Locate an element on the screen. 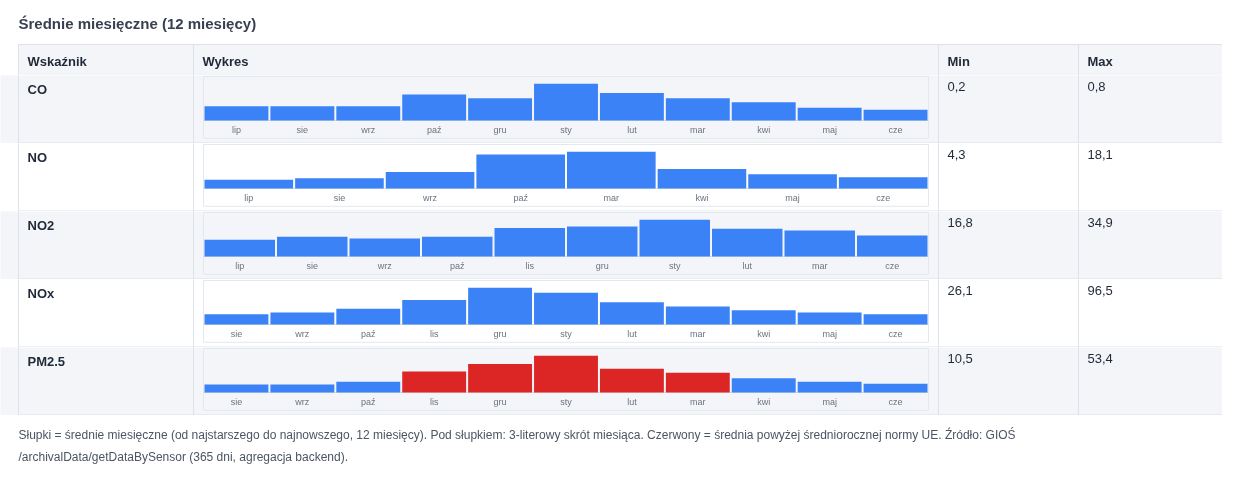 The height and width of the screenshot is (480, 1240). text: Wykres is located at coordinates (225, 61).